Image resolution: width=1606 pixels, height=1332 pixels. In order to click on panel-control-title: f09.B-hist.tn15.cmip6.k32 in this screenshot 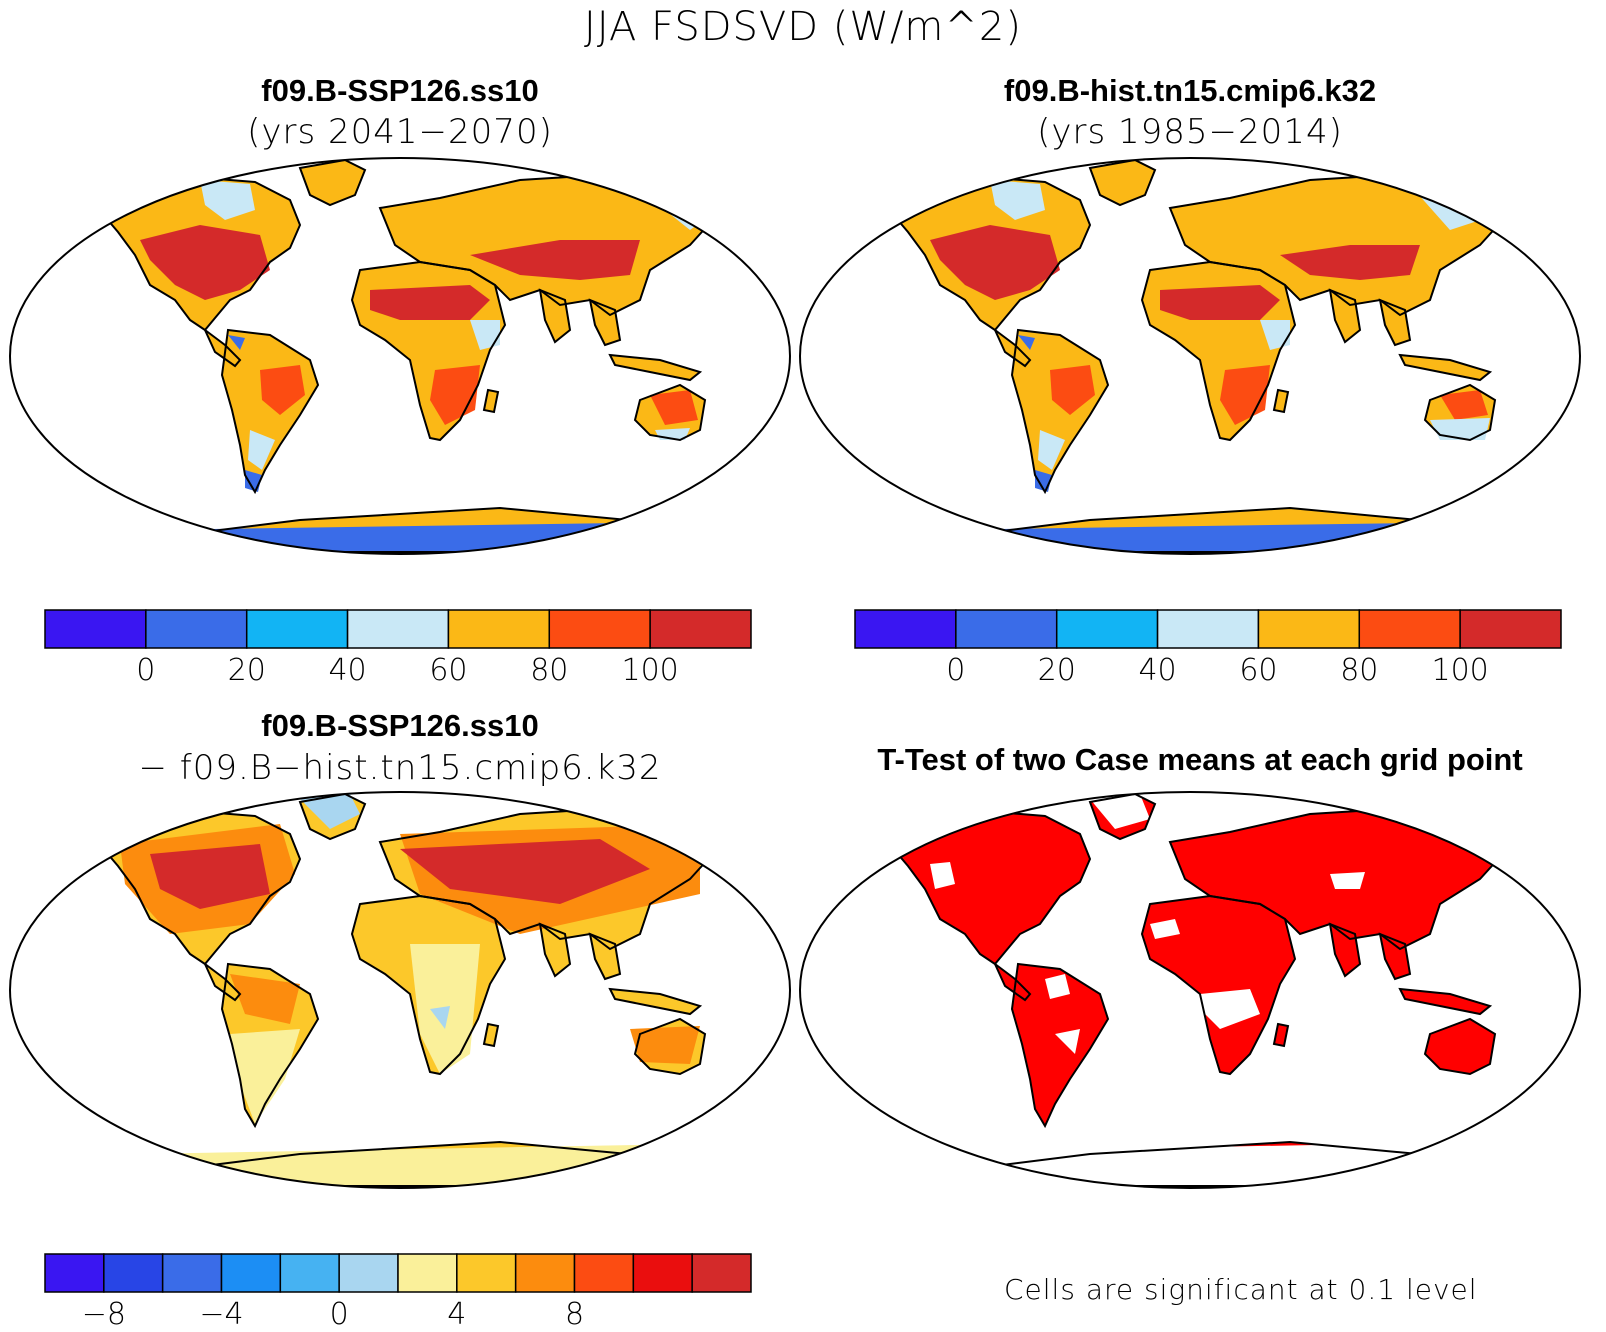, I will do `click(1190, 90)`.